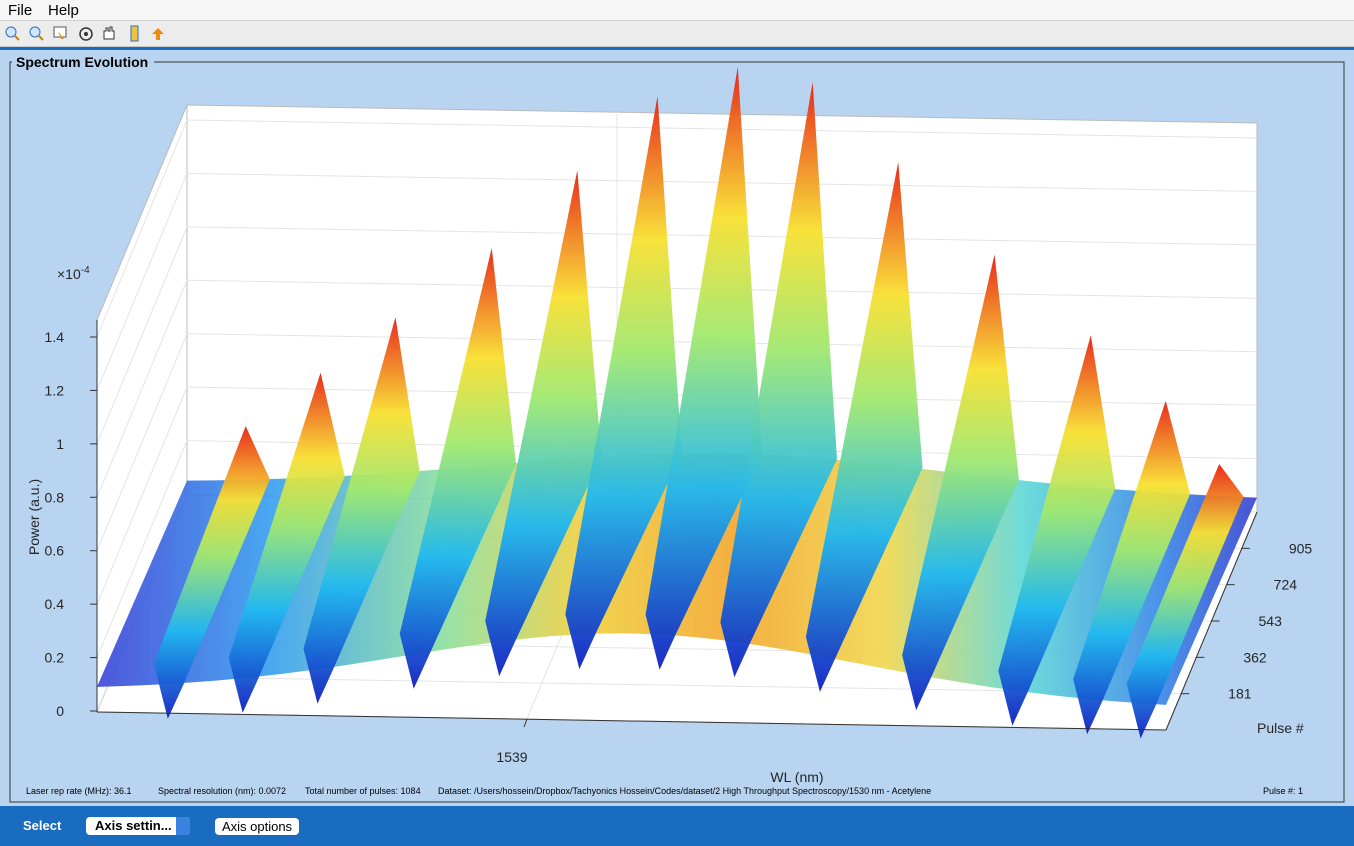 The image size is (1354, 846). I want to click on popup-arrow, so click(183, 826).